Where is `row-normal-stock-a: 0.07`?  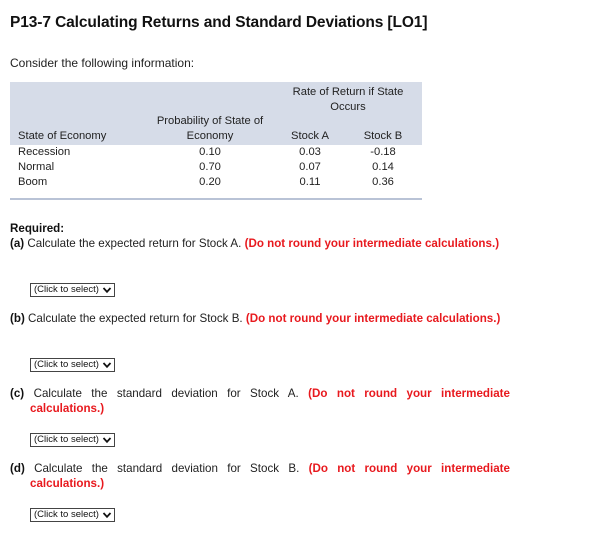 row-normal-stock-a: 0.07 is located at coordinates (310, 167).